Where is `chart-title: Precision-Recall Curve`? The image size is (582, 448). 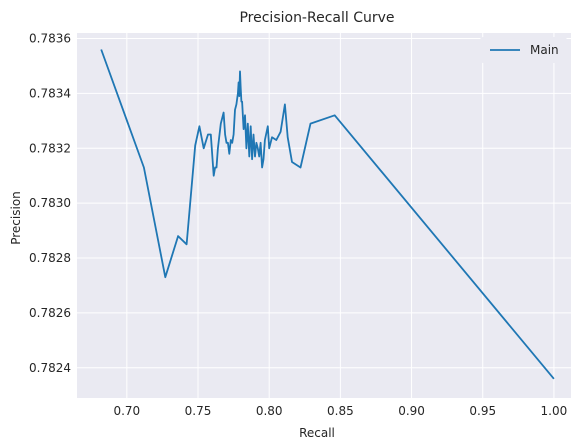 chart-title: Precision-Recall Curve is located at coordinates (316, 18).